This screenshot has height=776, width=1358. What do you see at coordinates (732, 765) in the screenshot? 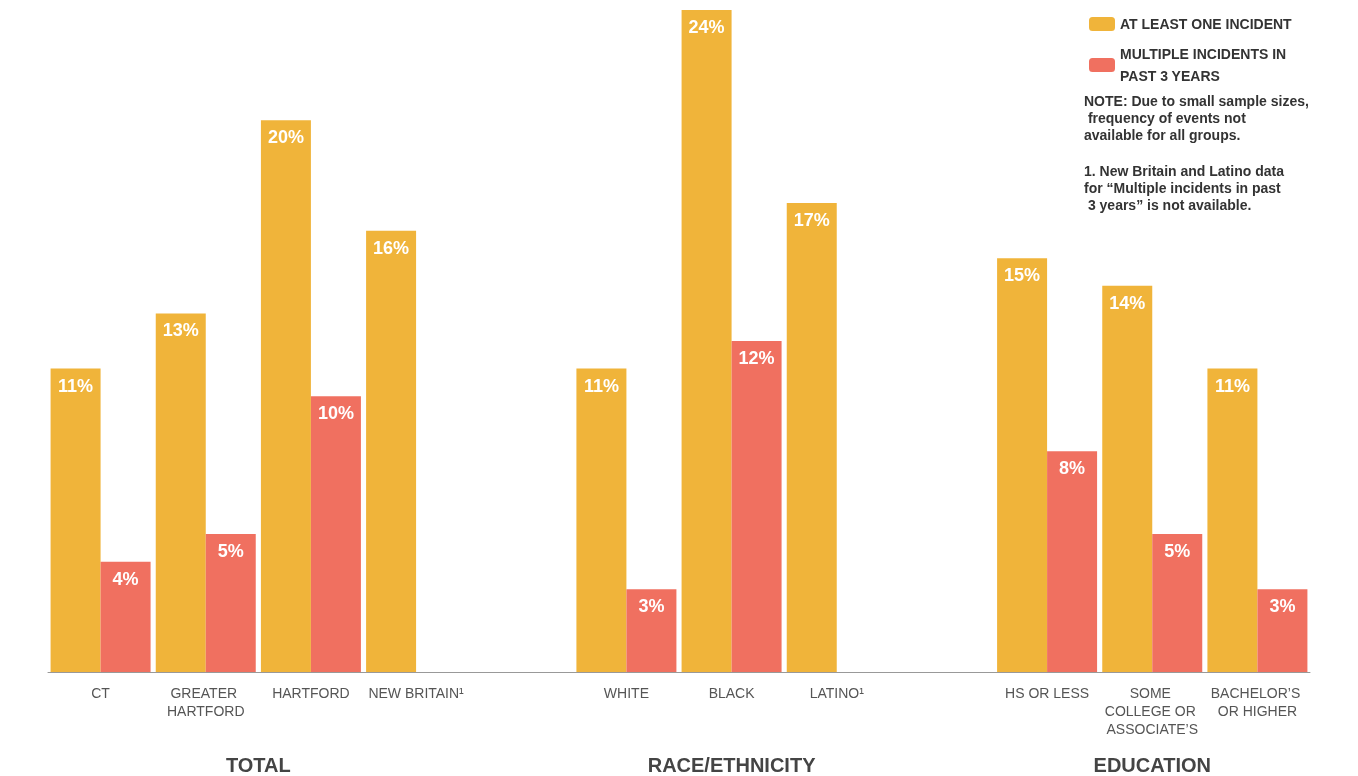
I see `text: RACE/ETHNICITY` at bounding box center [732, 765].